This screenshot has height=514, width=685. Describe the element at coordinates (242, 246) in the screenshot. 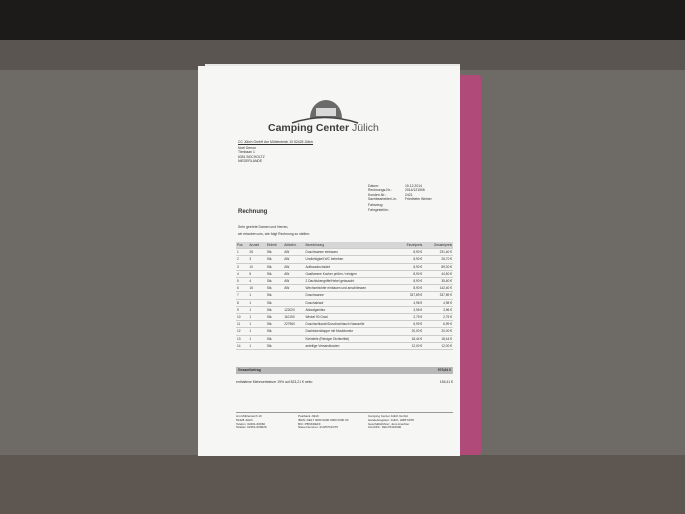

I see `column-header: Pos.` at that location.